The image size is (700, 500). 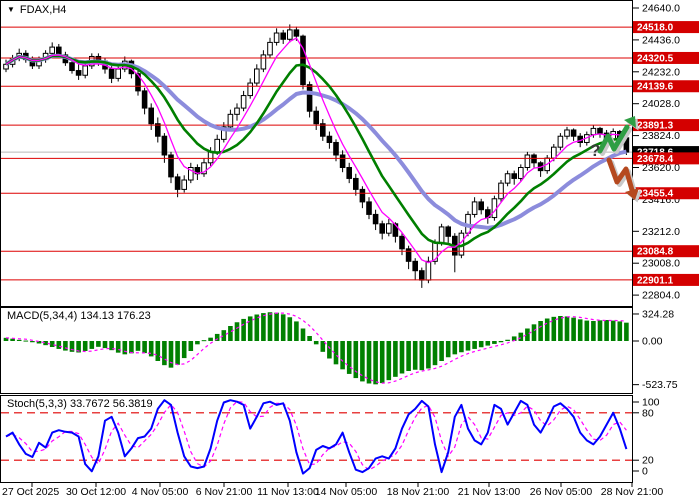 I want to click on symbol-timeframe-label: FDAX,H4, so click(x=43, y=10).